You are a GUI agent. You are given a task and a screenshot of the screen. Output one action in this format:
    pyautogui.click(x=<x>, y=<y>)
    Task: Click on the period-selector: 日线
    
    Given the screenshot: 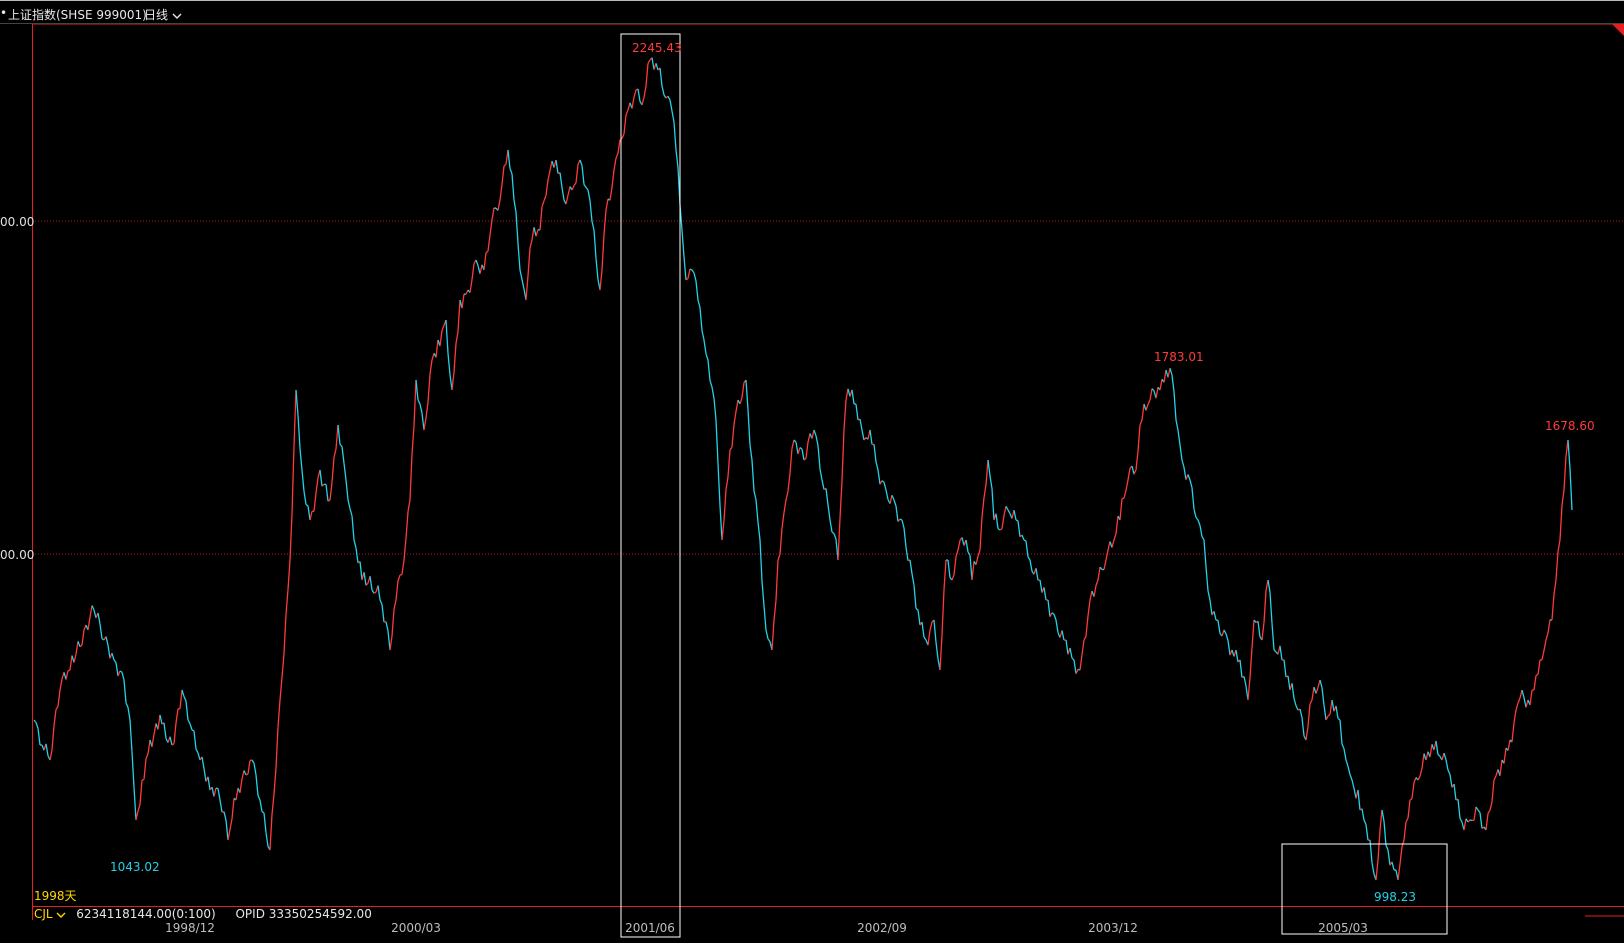 What is the action you would take?
    pyautogui.click(x=163, y=14)
    